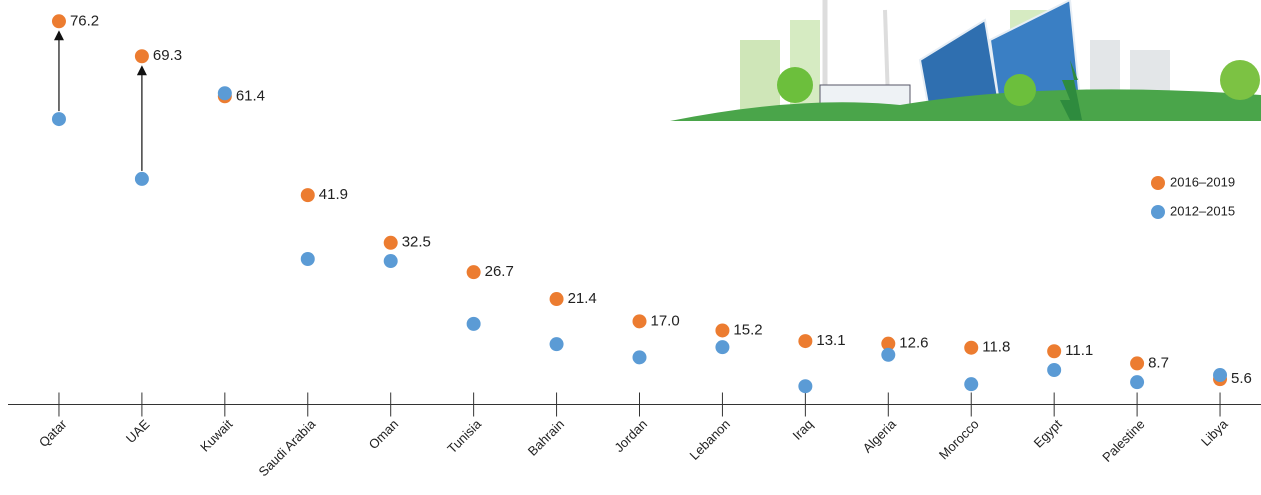 This screenshot has height=495, width=1261. What do you see at coordinates (965, 60) in the screenshot?
I see `illustration` at bounding box center [965, 60].